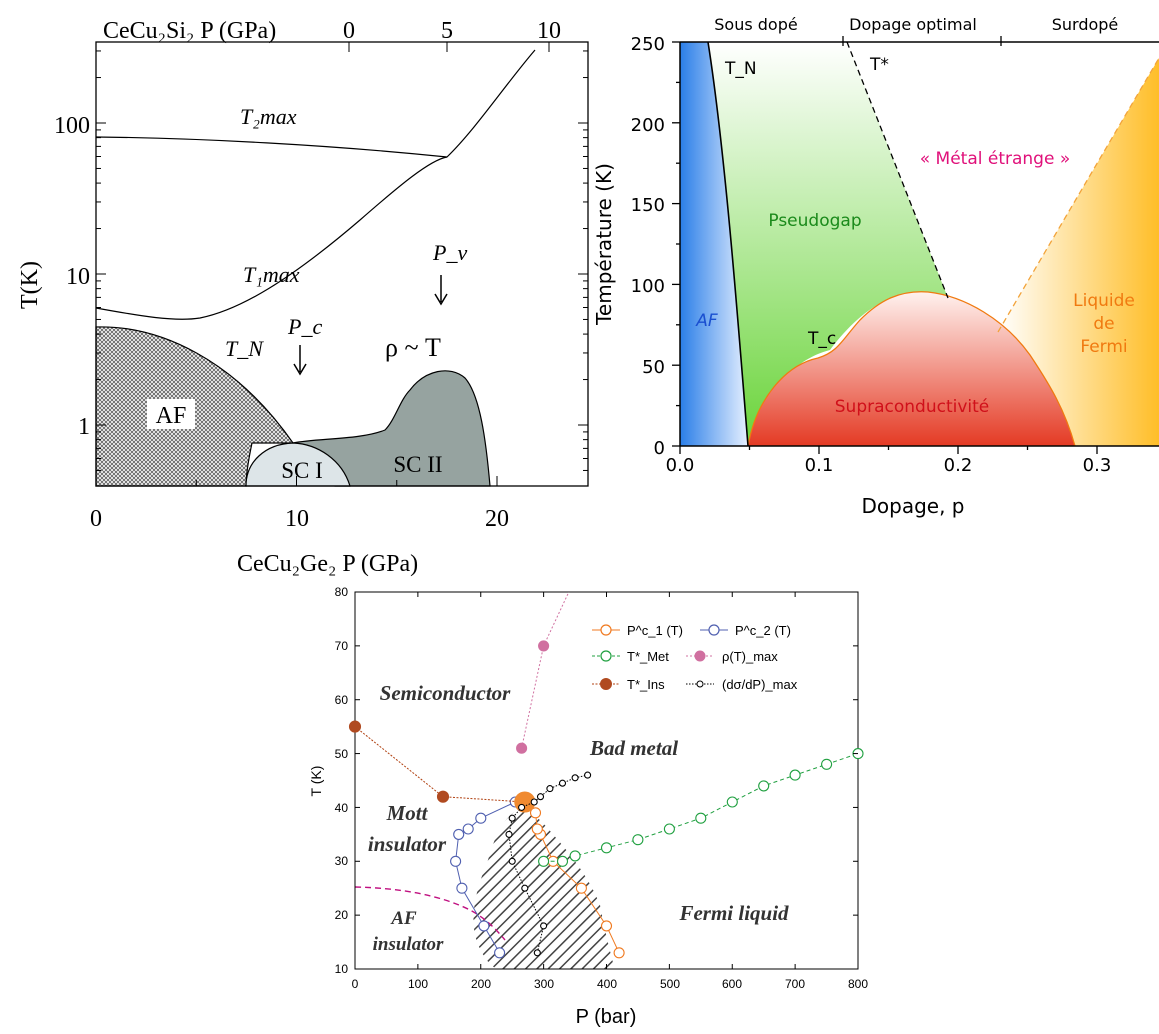 Image resolution: width=1159 pixels, height=1034 pixels. Describe the element at coordinates (821, 339) in the screenshot. I see `tc-label: T_c` at that location.